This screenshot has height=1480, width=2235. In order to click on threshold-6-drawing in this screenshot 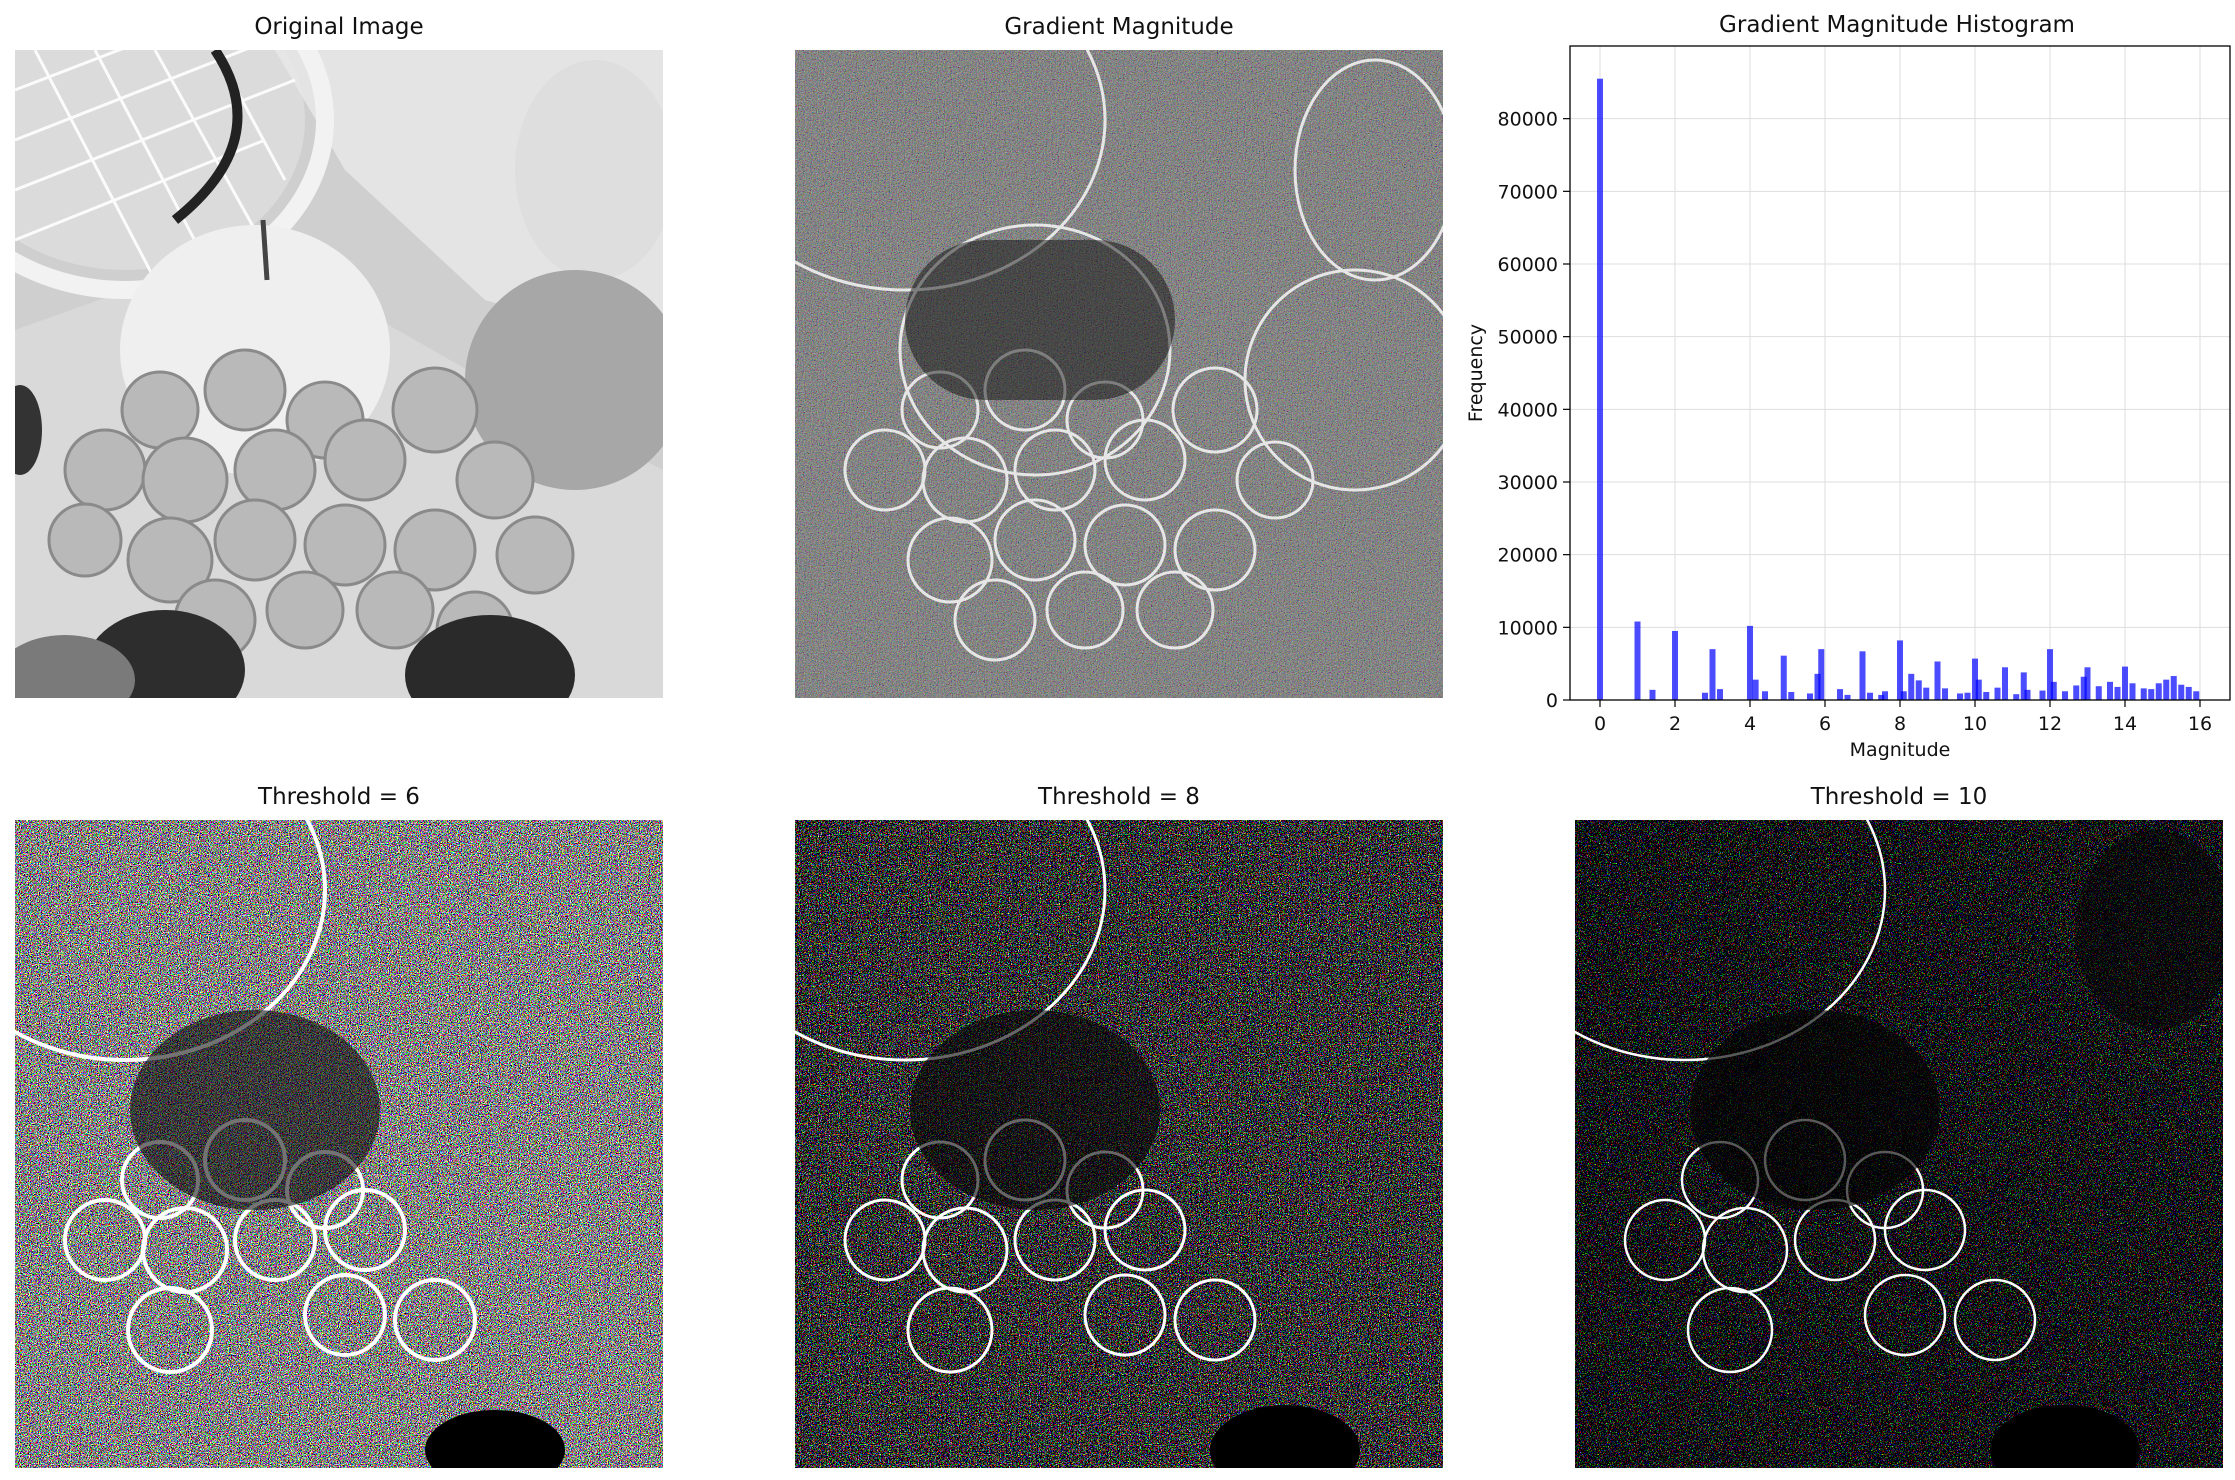, I will do `click(339, 1144)`.